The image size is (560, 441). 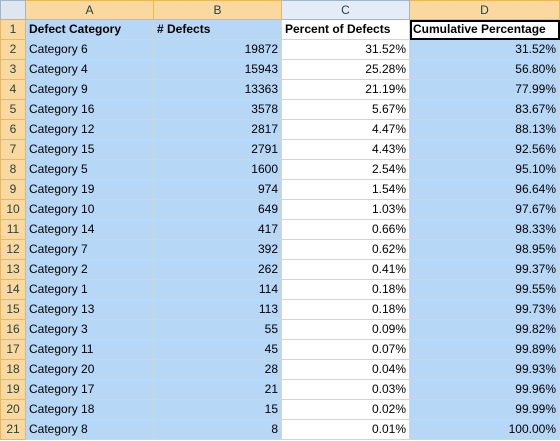 What do you see at coordinates (13, 189) in the screenshot?
I see `row-header: 9` at bounding box center [13, 189].